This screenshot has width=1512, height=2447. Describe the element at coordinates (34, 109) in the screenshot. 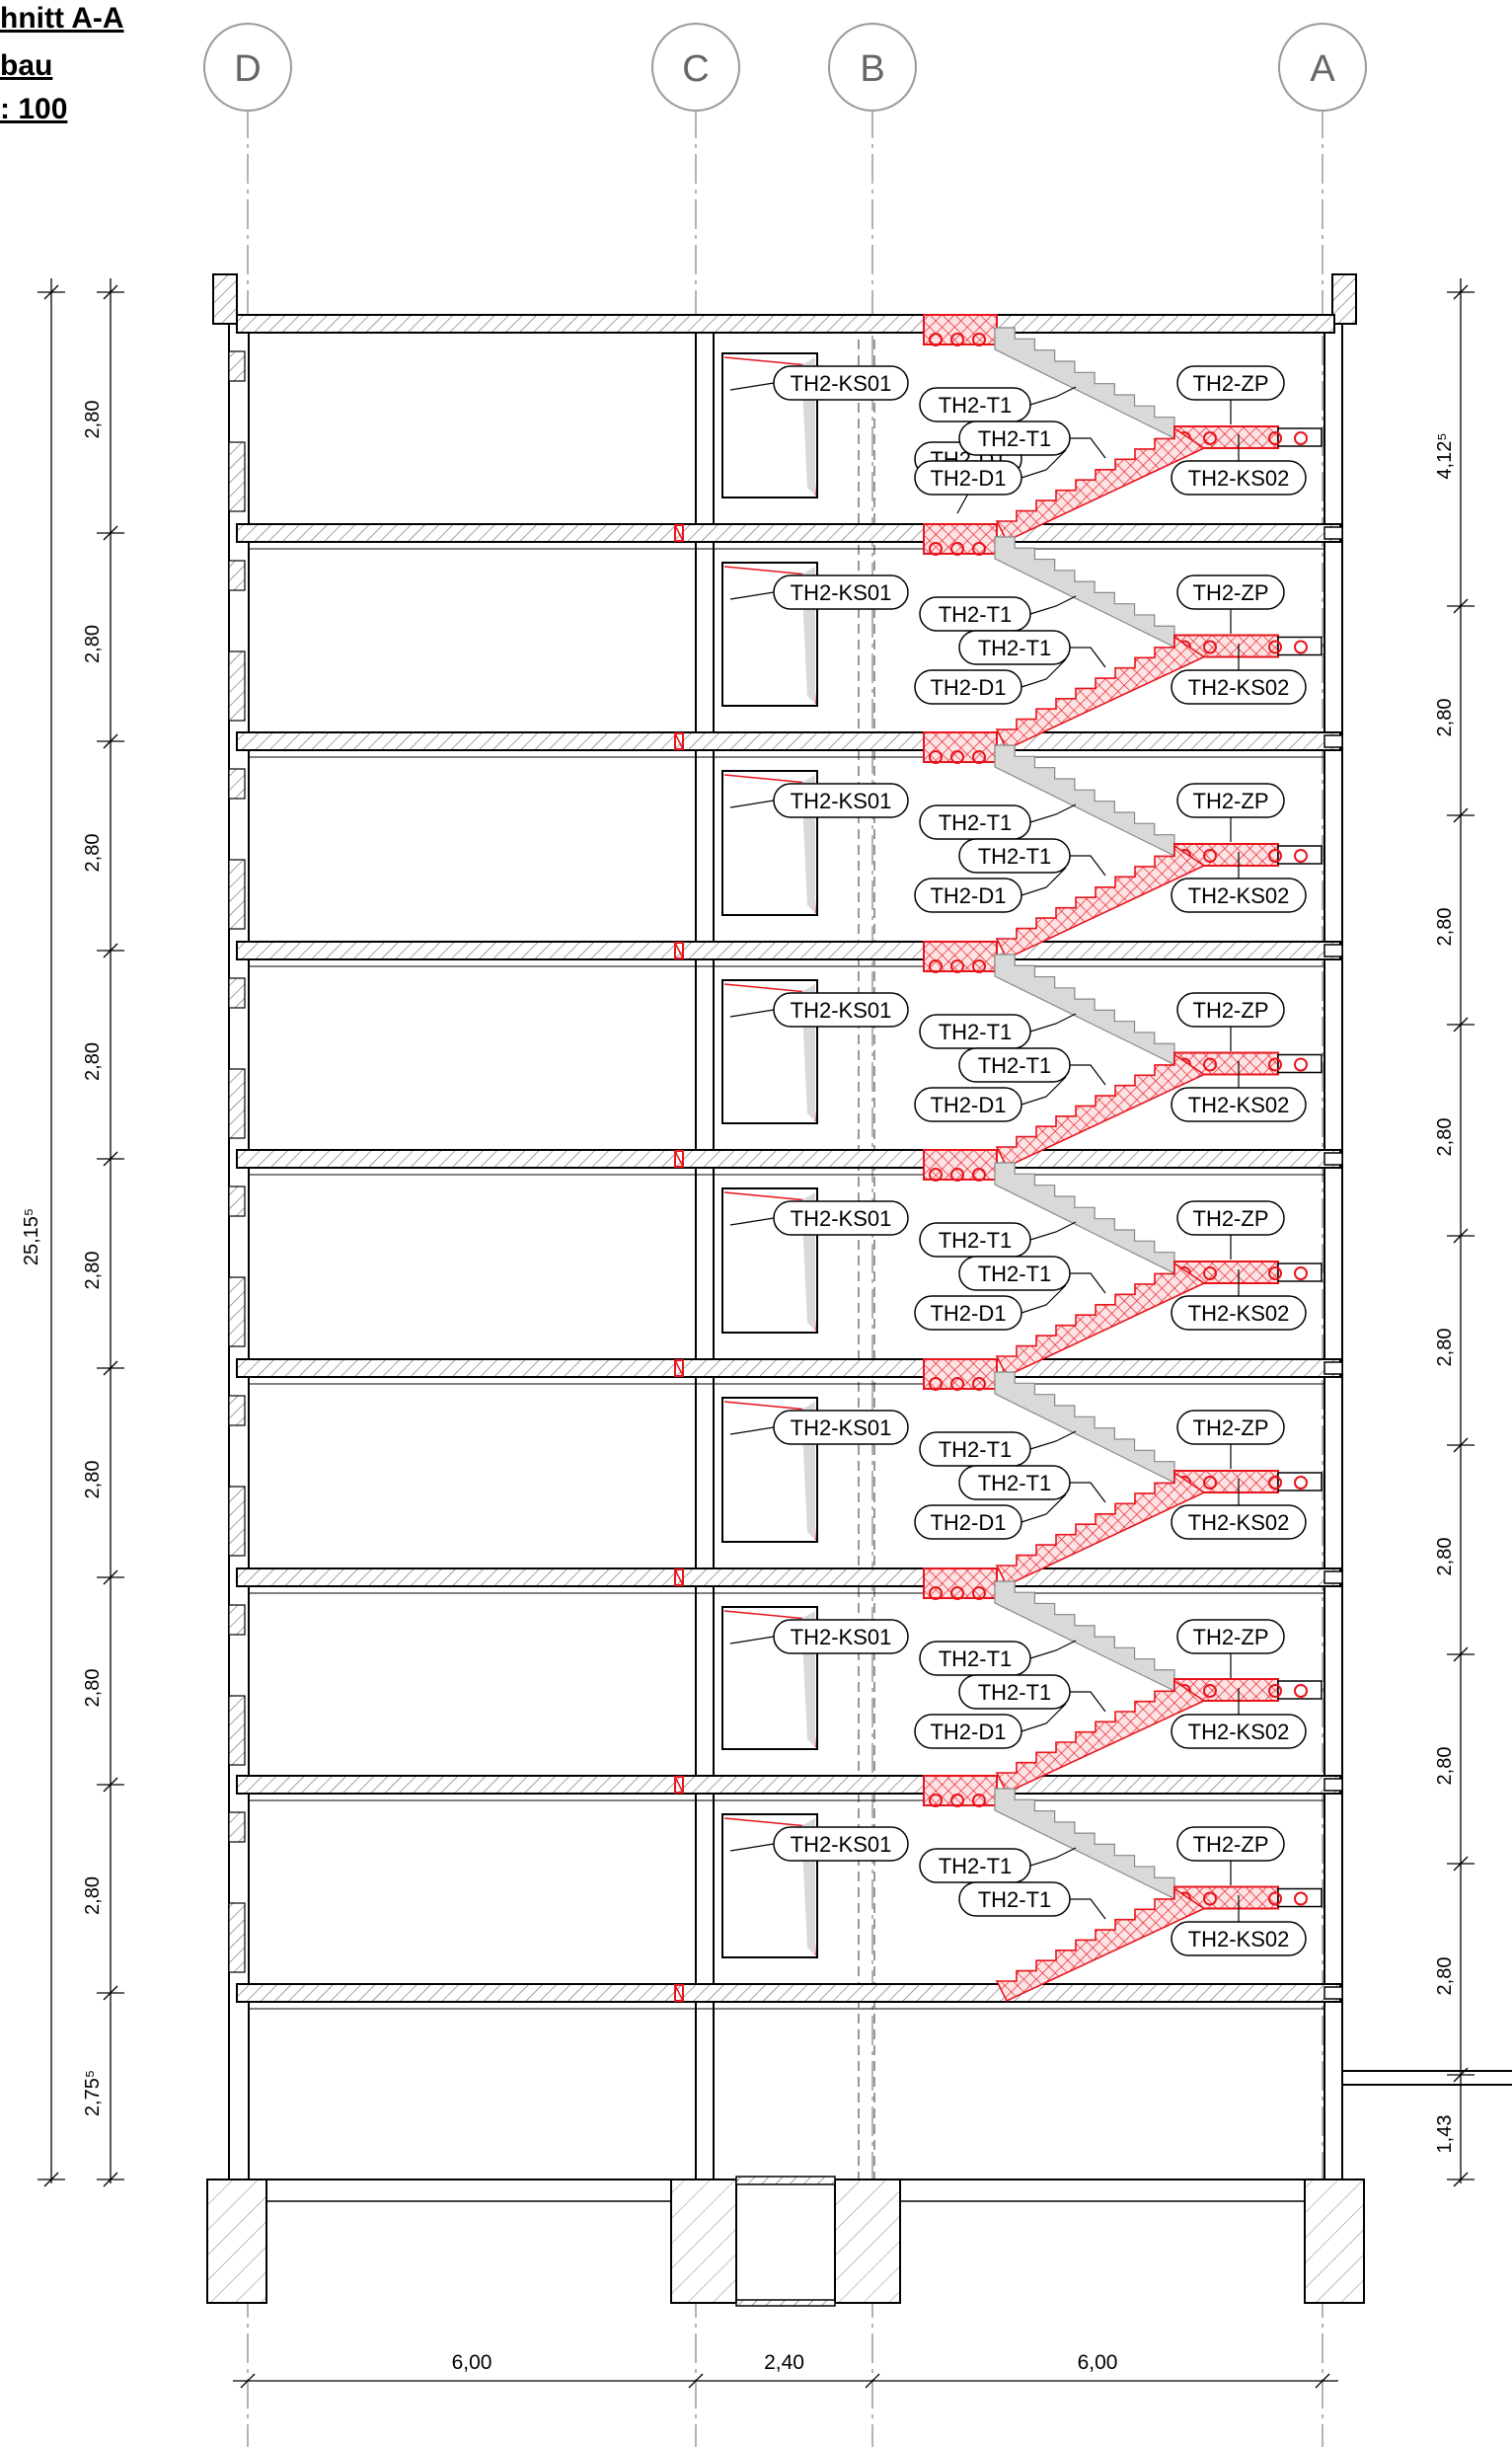

I see `title-line-3: : 100` at that location.